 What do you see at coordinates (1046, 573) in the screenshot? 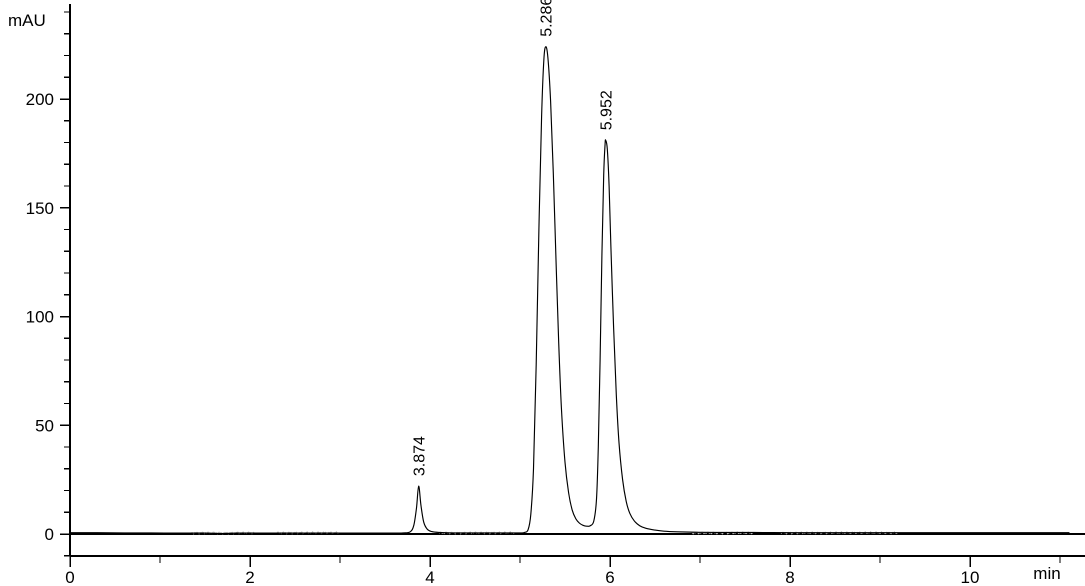
I see `x-axis-unit-label: min` at bounding box center [1046, 573].